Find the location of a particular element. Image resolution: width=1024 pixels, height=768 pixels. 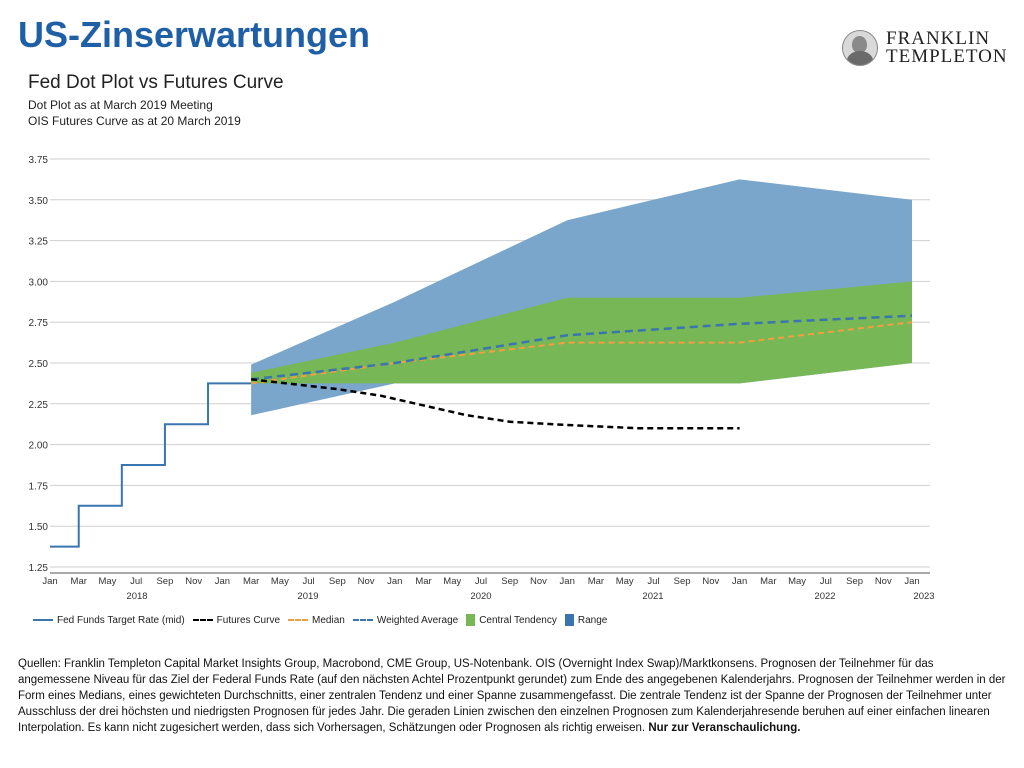

footnote-bold: Nur zur Veranschaulichung. is located at coordinates (724, 728).